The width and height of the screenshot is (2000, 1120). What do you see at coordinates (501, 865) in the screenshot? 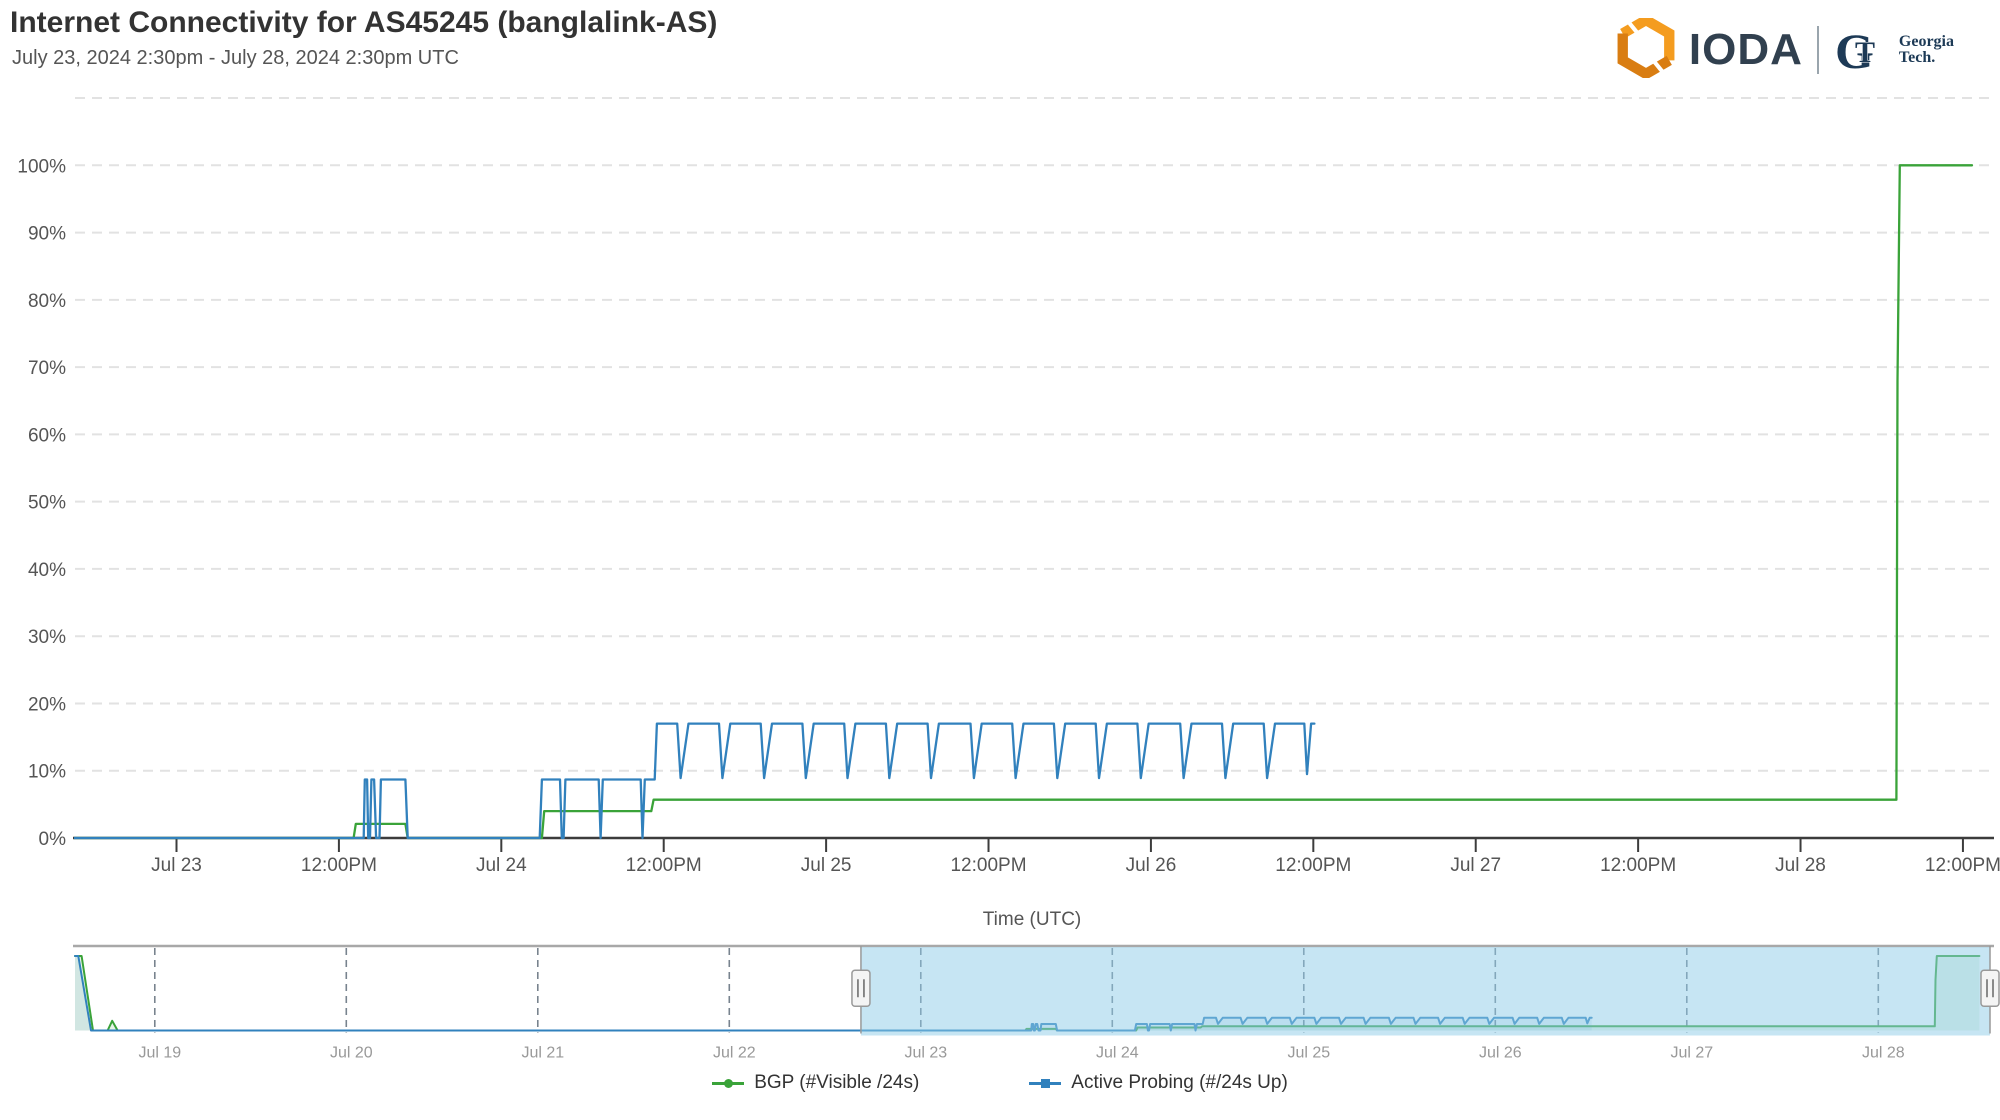
I see `x-axis-label: Jul 24` at bounding box center [501, 865].